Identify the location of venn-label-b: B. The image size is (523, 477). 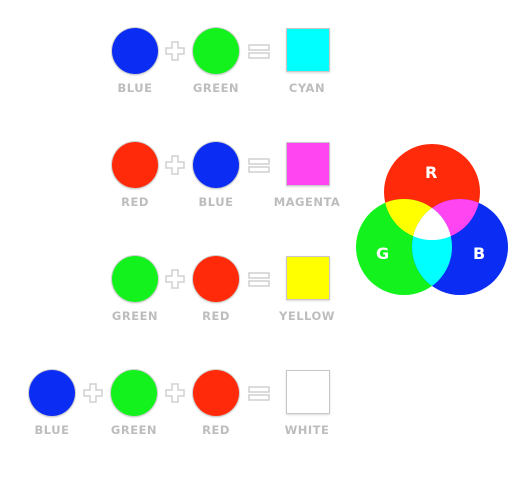
(479, 253).